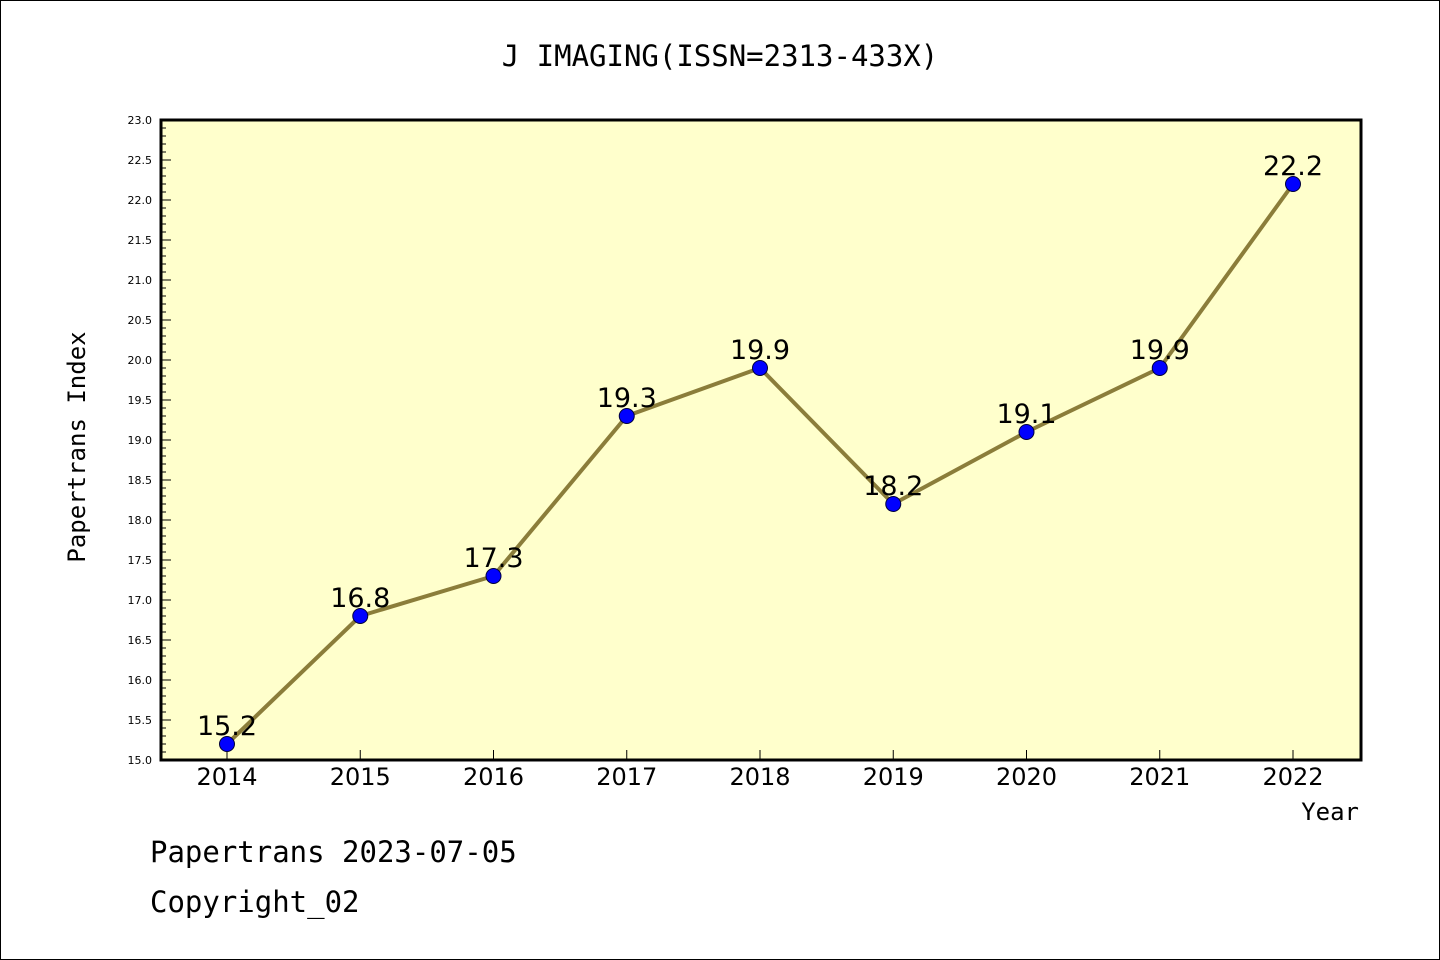 The width and height of the screenshot is (1440, 960). What do you see at coordinates (140, 120) in the screenshot?
I see `y-tick-label: 23.0` at bounding box center [140, 120].